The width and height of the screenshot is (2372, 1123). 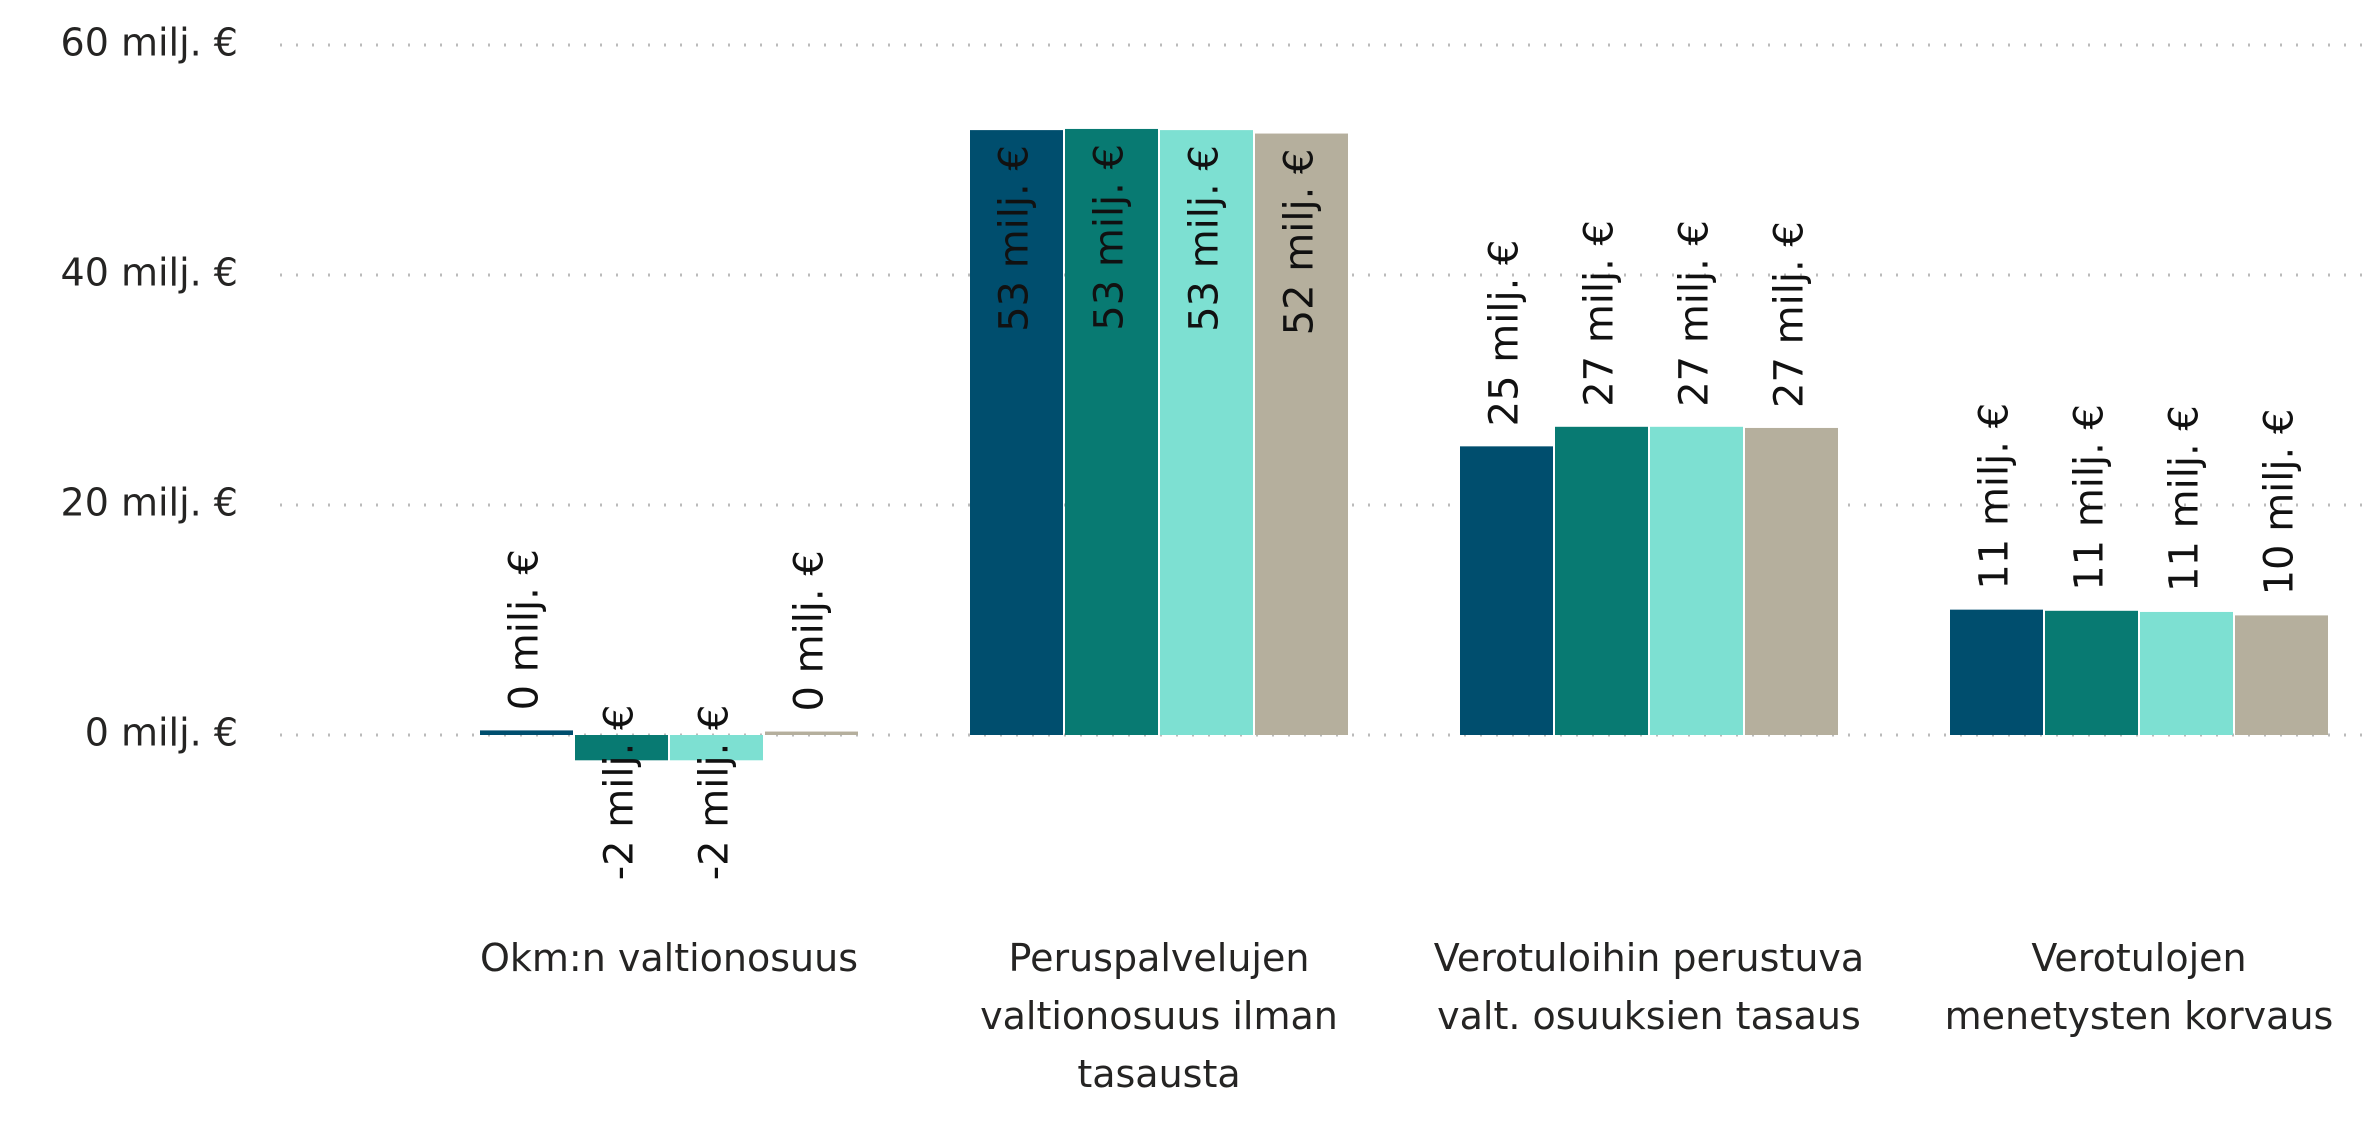 I want to click on value-label: 25 milj. €, so click(x=1505, y=333).